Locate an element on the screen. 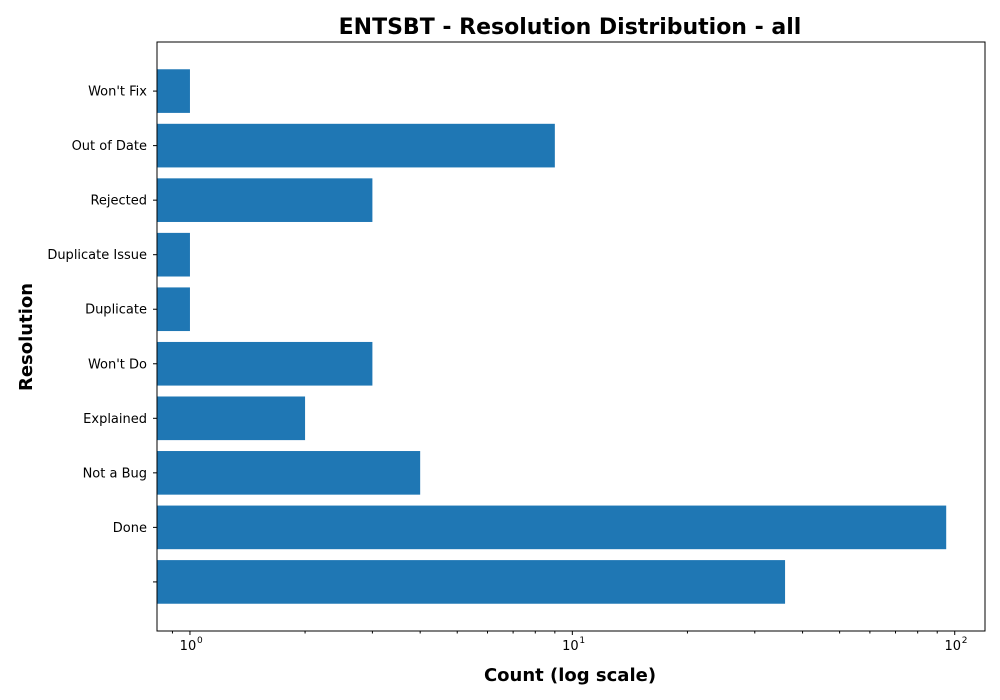 Image resolution: width=1000 pixels, height=700 pixels. x-tick-exponent-2: 2 is located at coordinates (965, 641).